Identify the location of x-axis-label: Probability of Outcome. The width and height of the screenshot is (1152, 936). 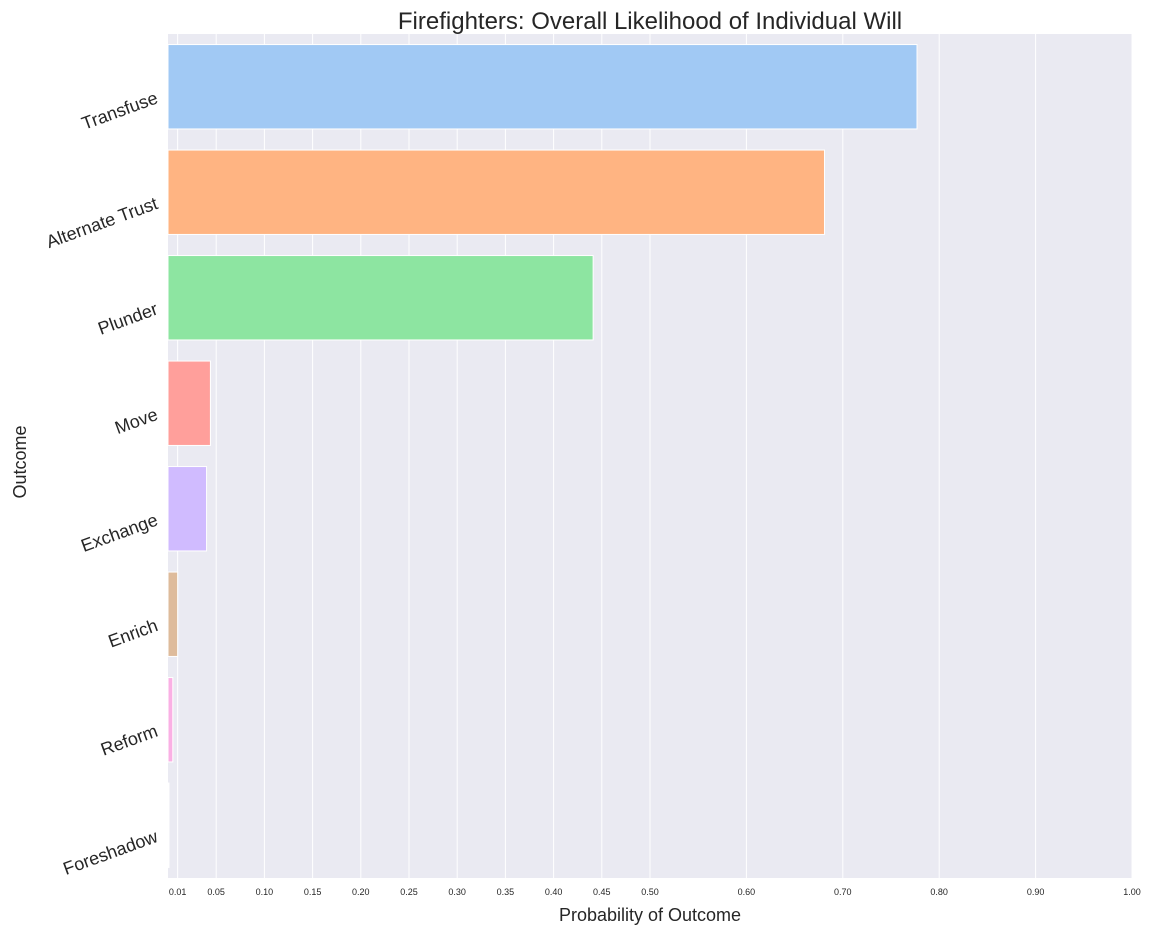
(650, 915).